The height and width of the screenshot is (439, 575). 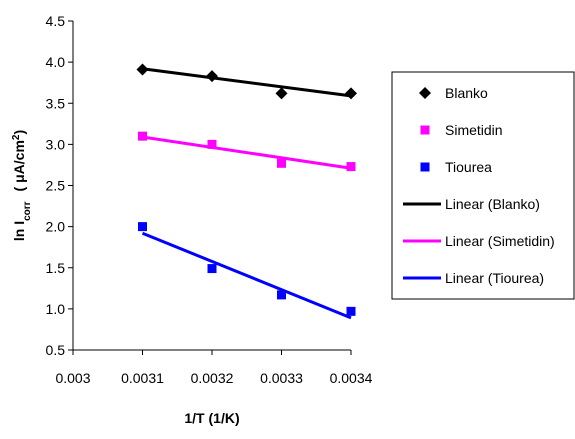 I want to click on x-axis-title: 1/T (1/K), so click(x=211, y=418).